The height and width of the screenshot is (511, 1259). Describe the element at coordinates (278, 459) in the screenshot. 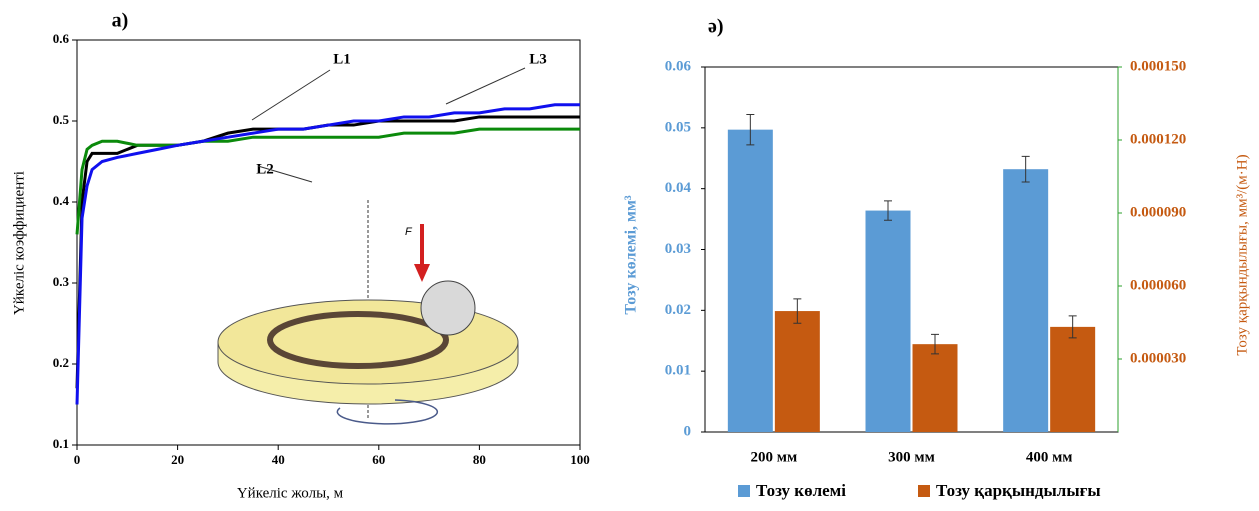

I see `x-tick-label: 40` at that location.